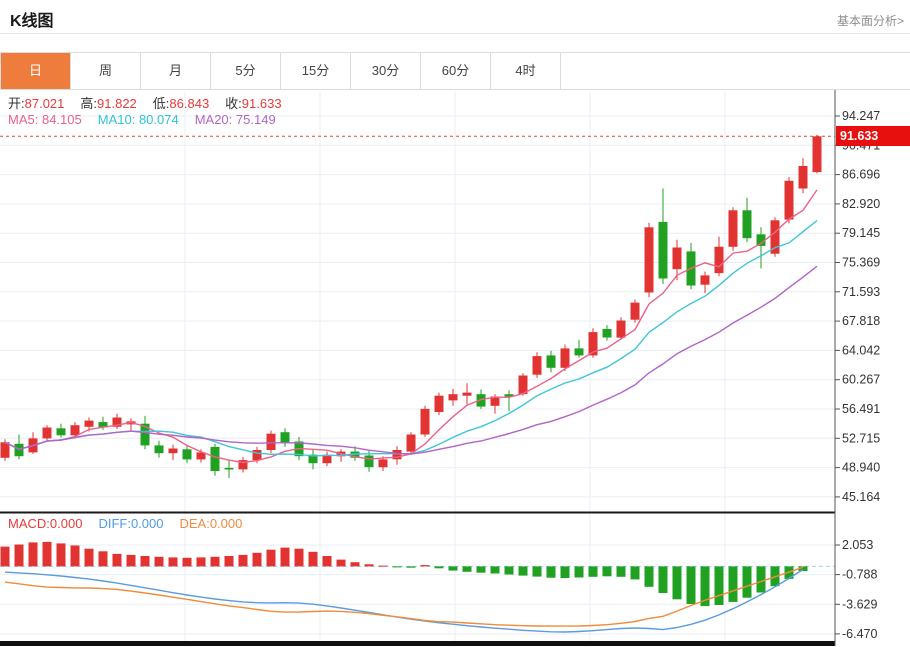  What do you see at coordinates (861, 233) in the screenshot?
I see `price-tick-label: 79.145` at bounding box center [861, 233].